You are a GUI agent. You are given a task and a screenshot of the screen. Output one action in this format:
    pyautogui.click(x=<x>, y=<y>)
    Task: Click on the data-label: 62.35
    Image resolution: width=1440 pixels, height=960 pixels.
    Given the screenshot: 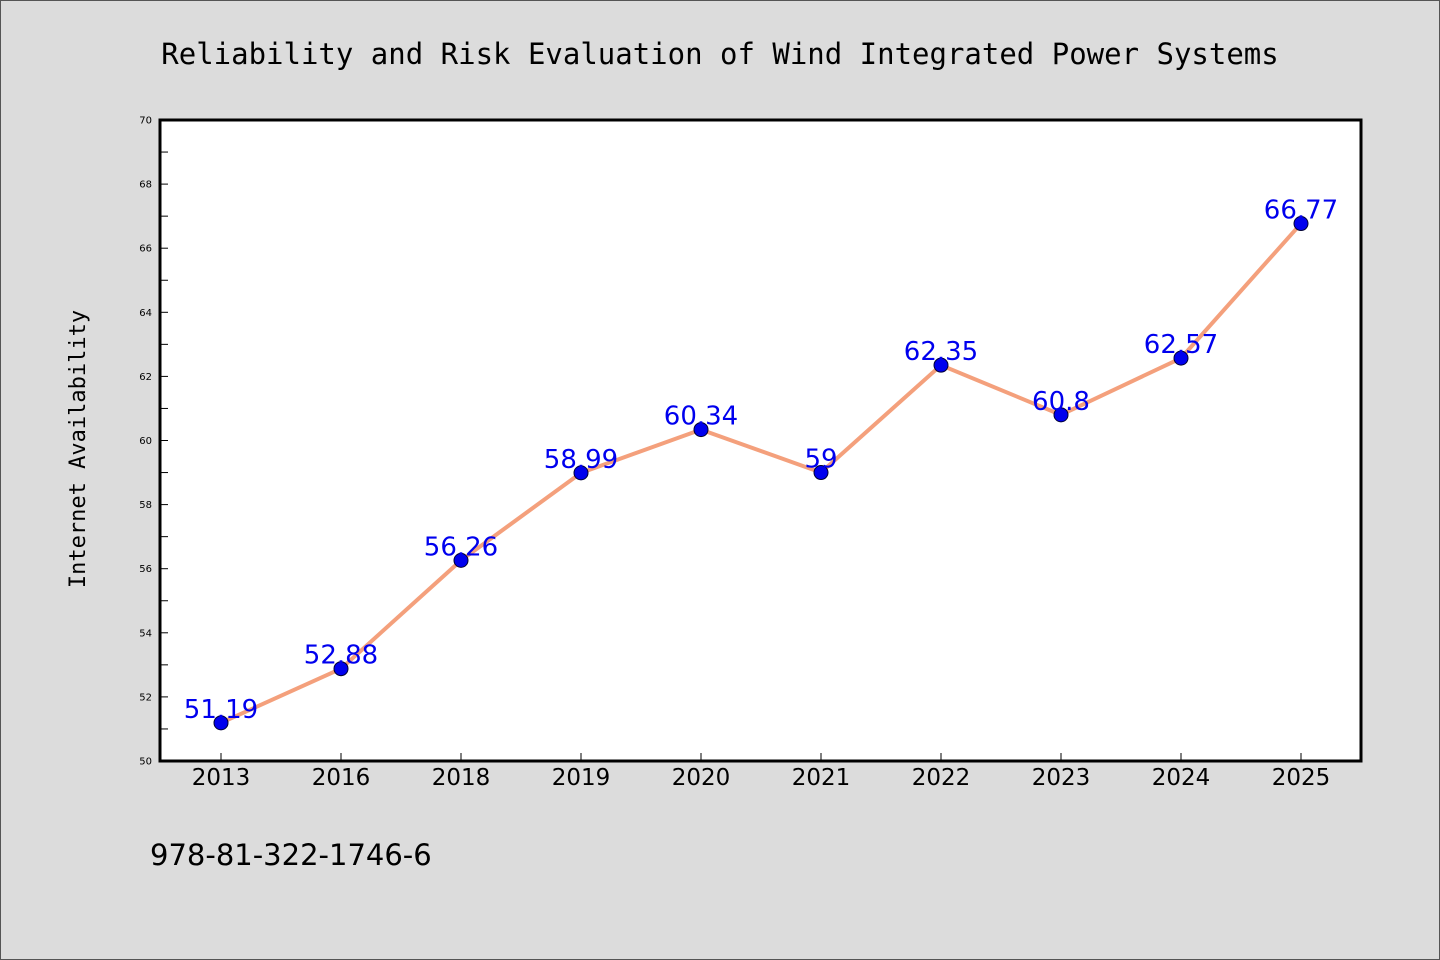 What is the action you would take?
    pyautogui.click(x=941, y=352)
    